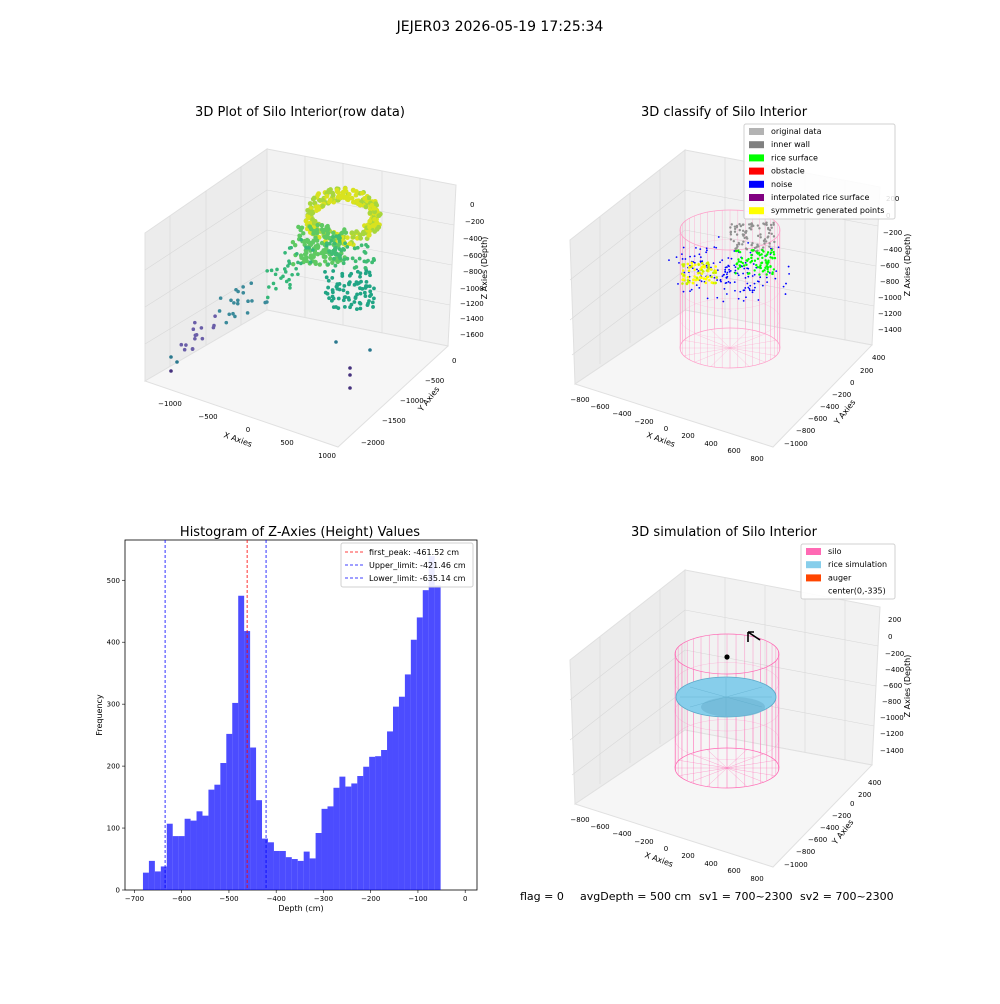  What do you see at coordinates (848, 571) in the screenshot?
I see `simulation-legend-box` at bounding box center [848, 571].